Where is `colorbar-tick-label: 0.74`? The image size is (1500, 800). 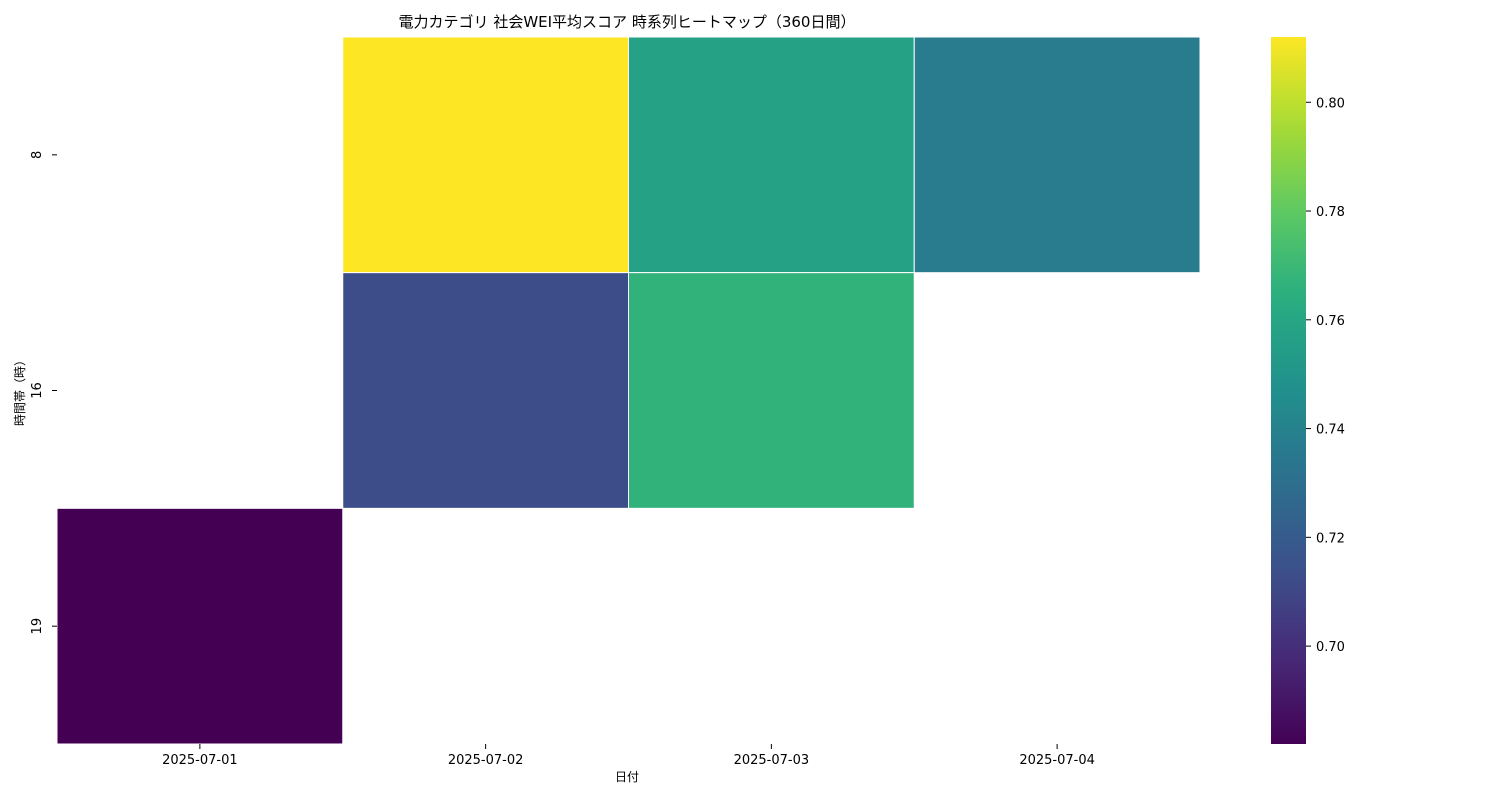
colorbar-tick-label: 0.74 is located at coordinates (1330, 430).